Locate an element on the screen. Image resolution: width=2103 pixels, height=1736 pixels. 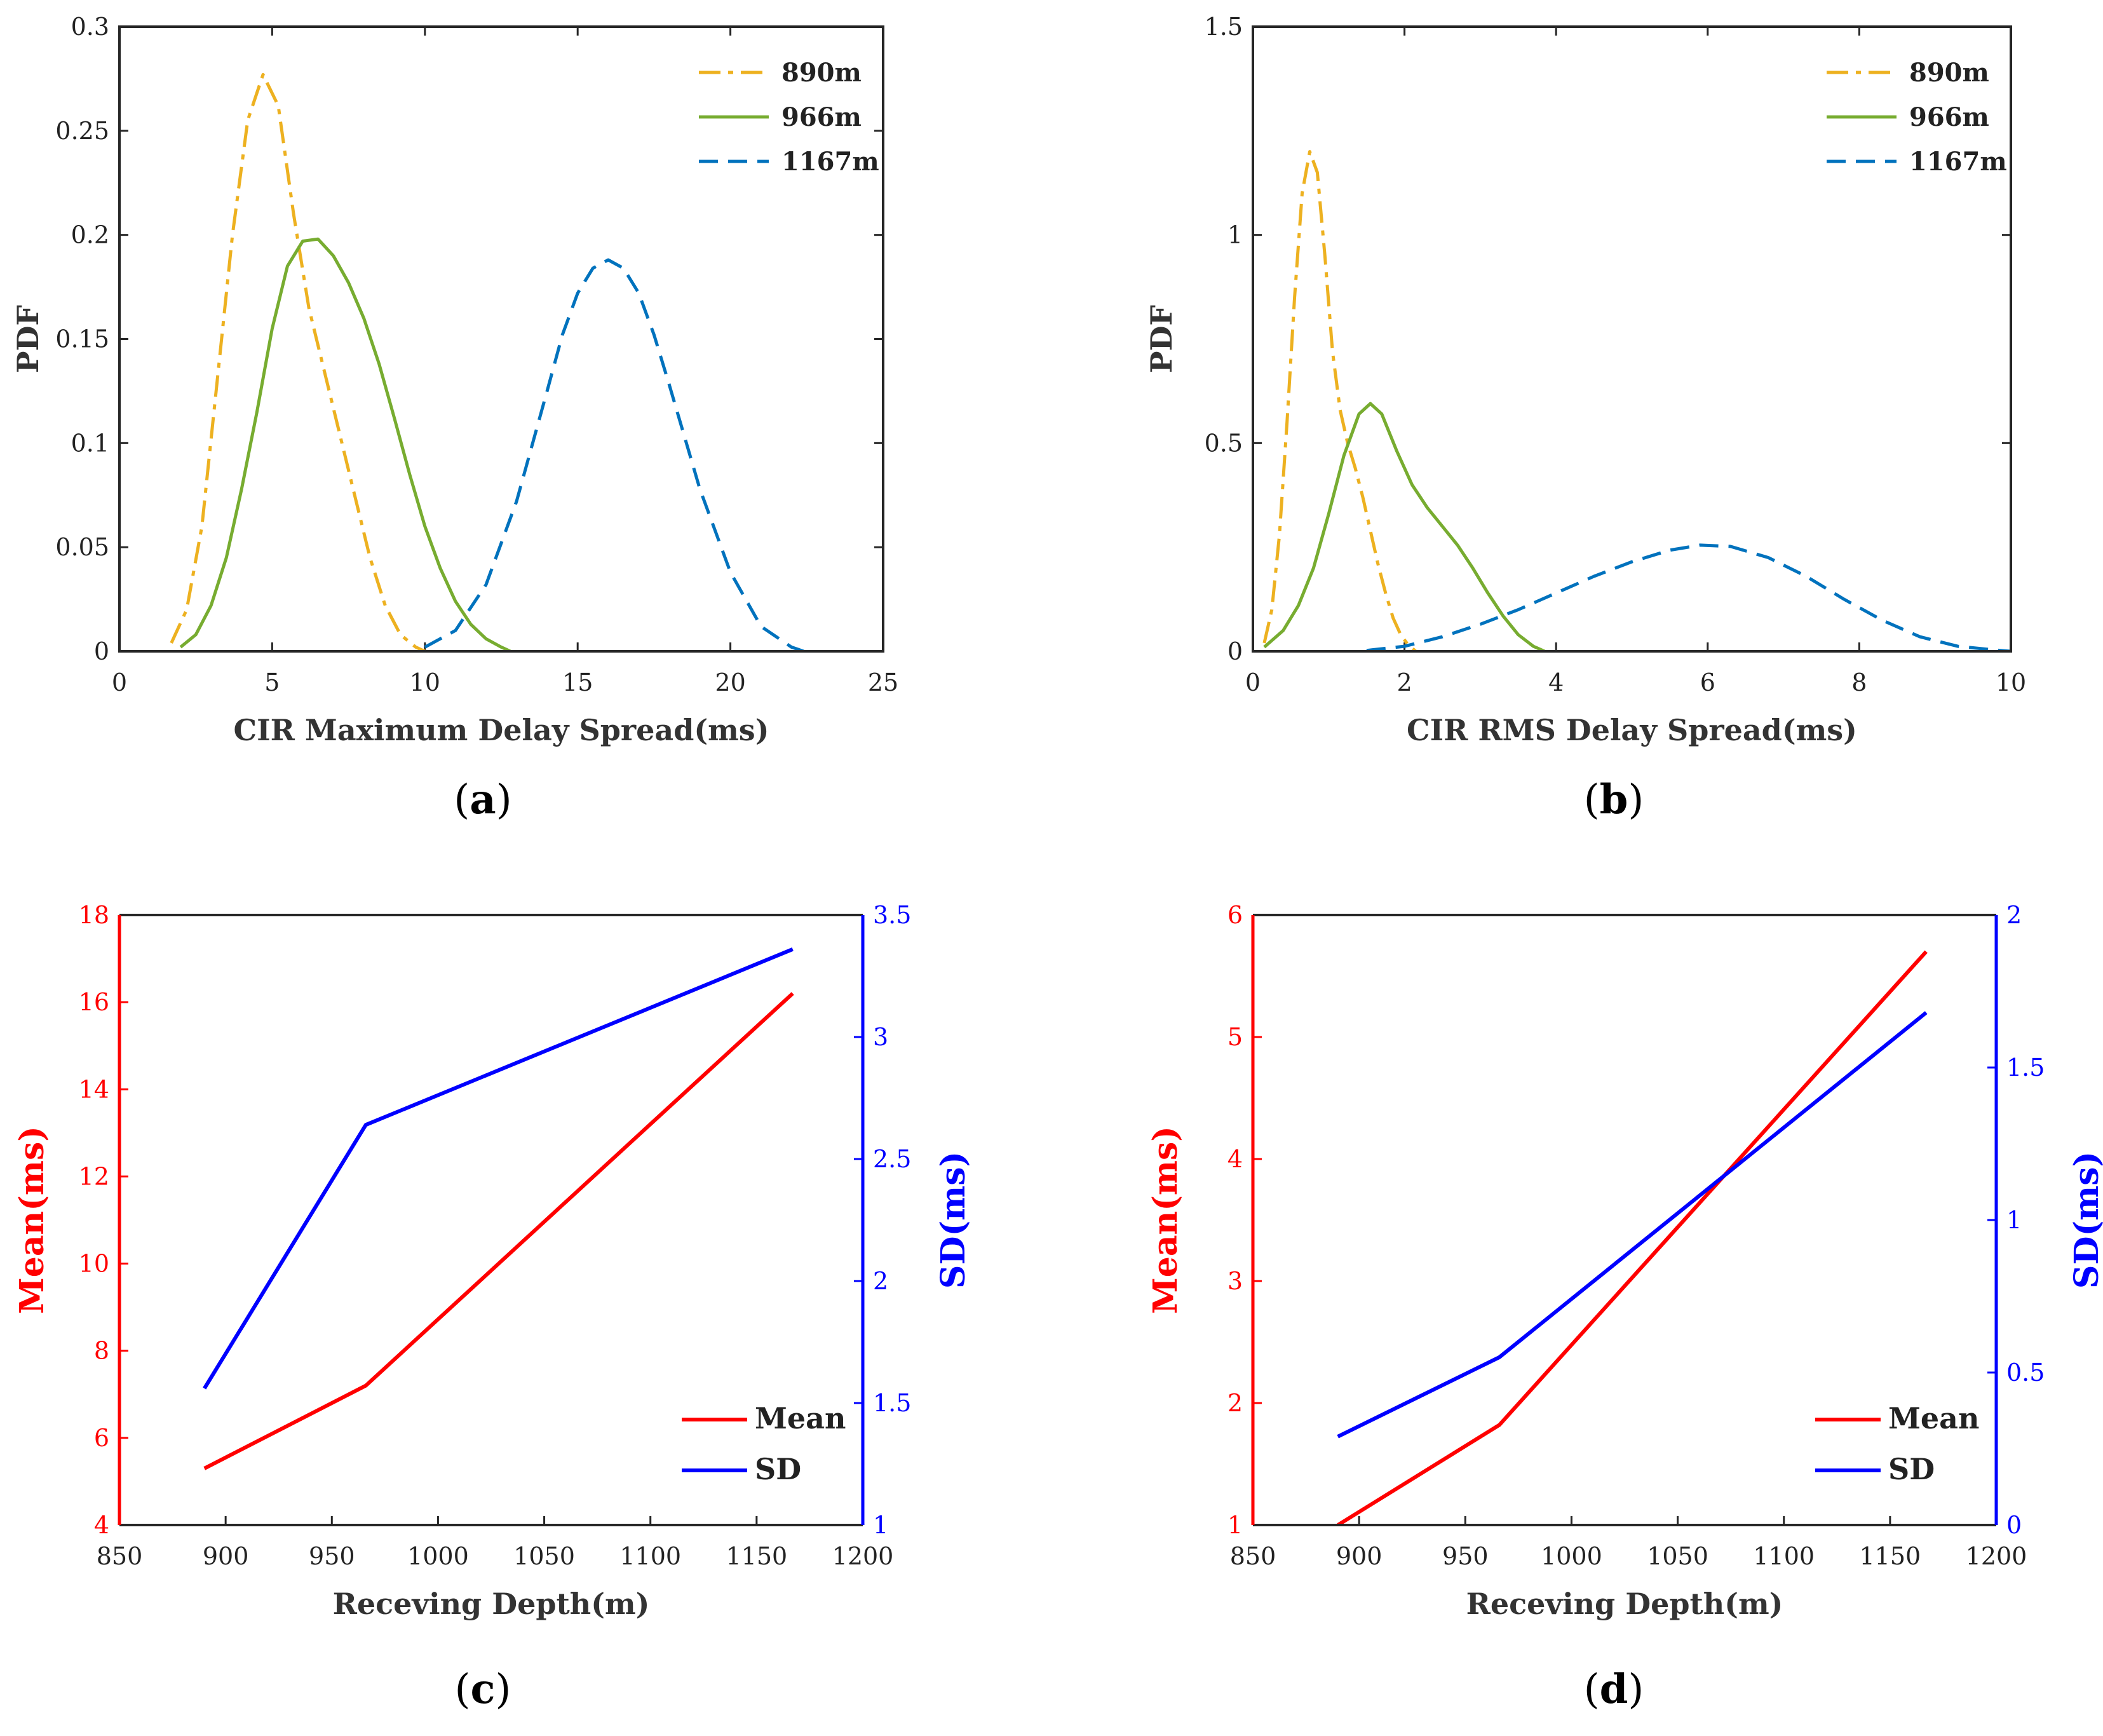
y-tick-label: 0.2 is located at coordinates (90, 235).